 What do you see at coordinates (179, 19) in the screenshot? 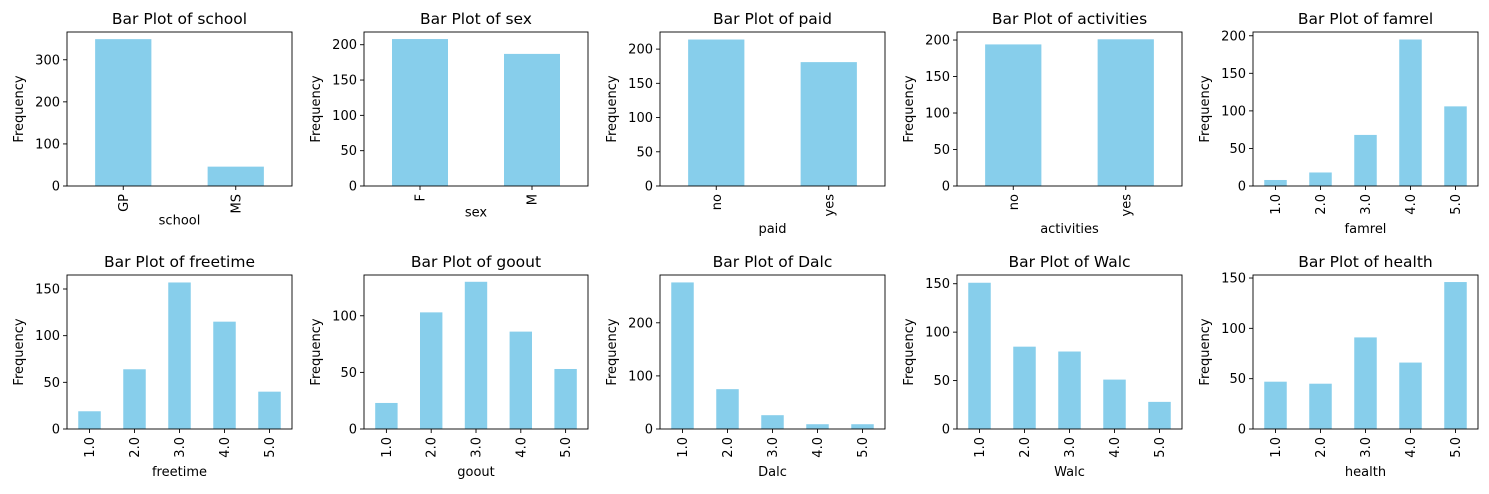
I see `chart-title: Bar Plot of school` at bounding box center [179, 19].